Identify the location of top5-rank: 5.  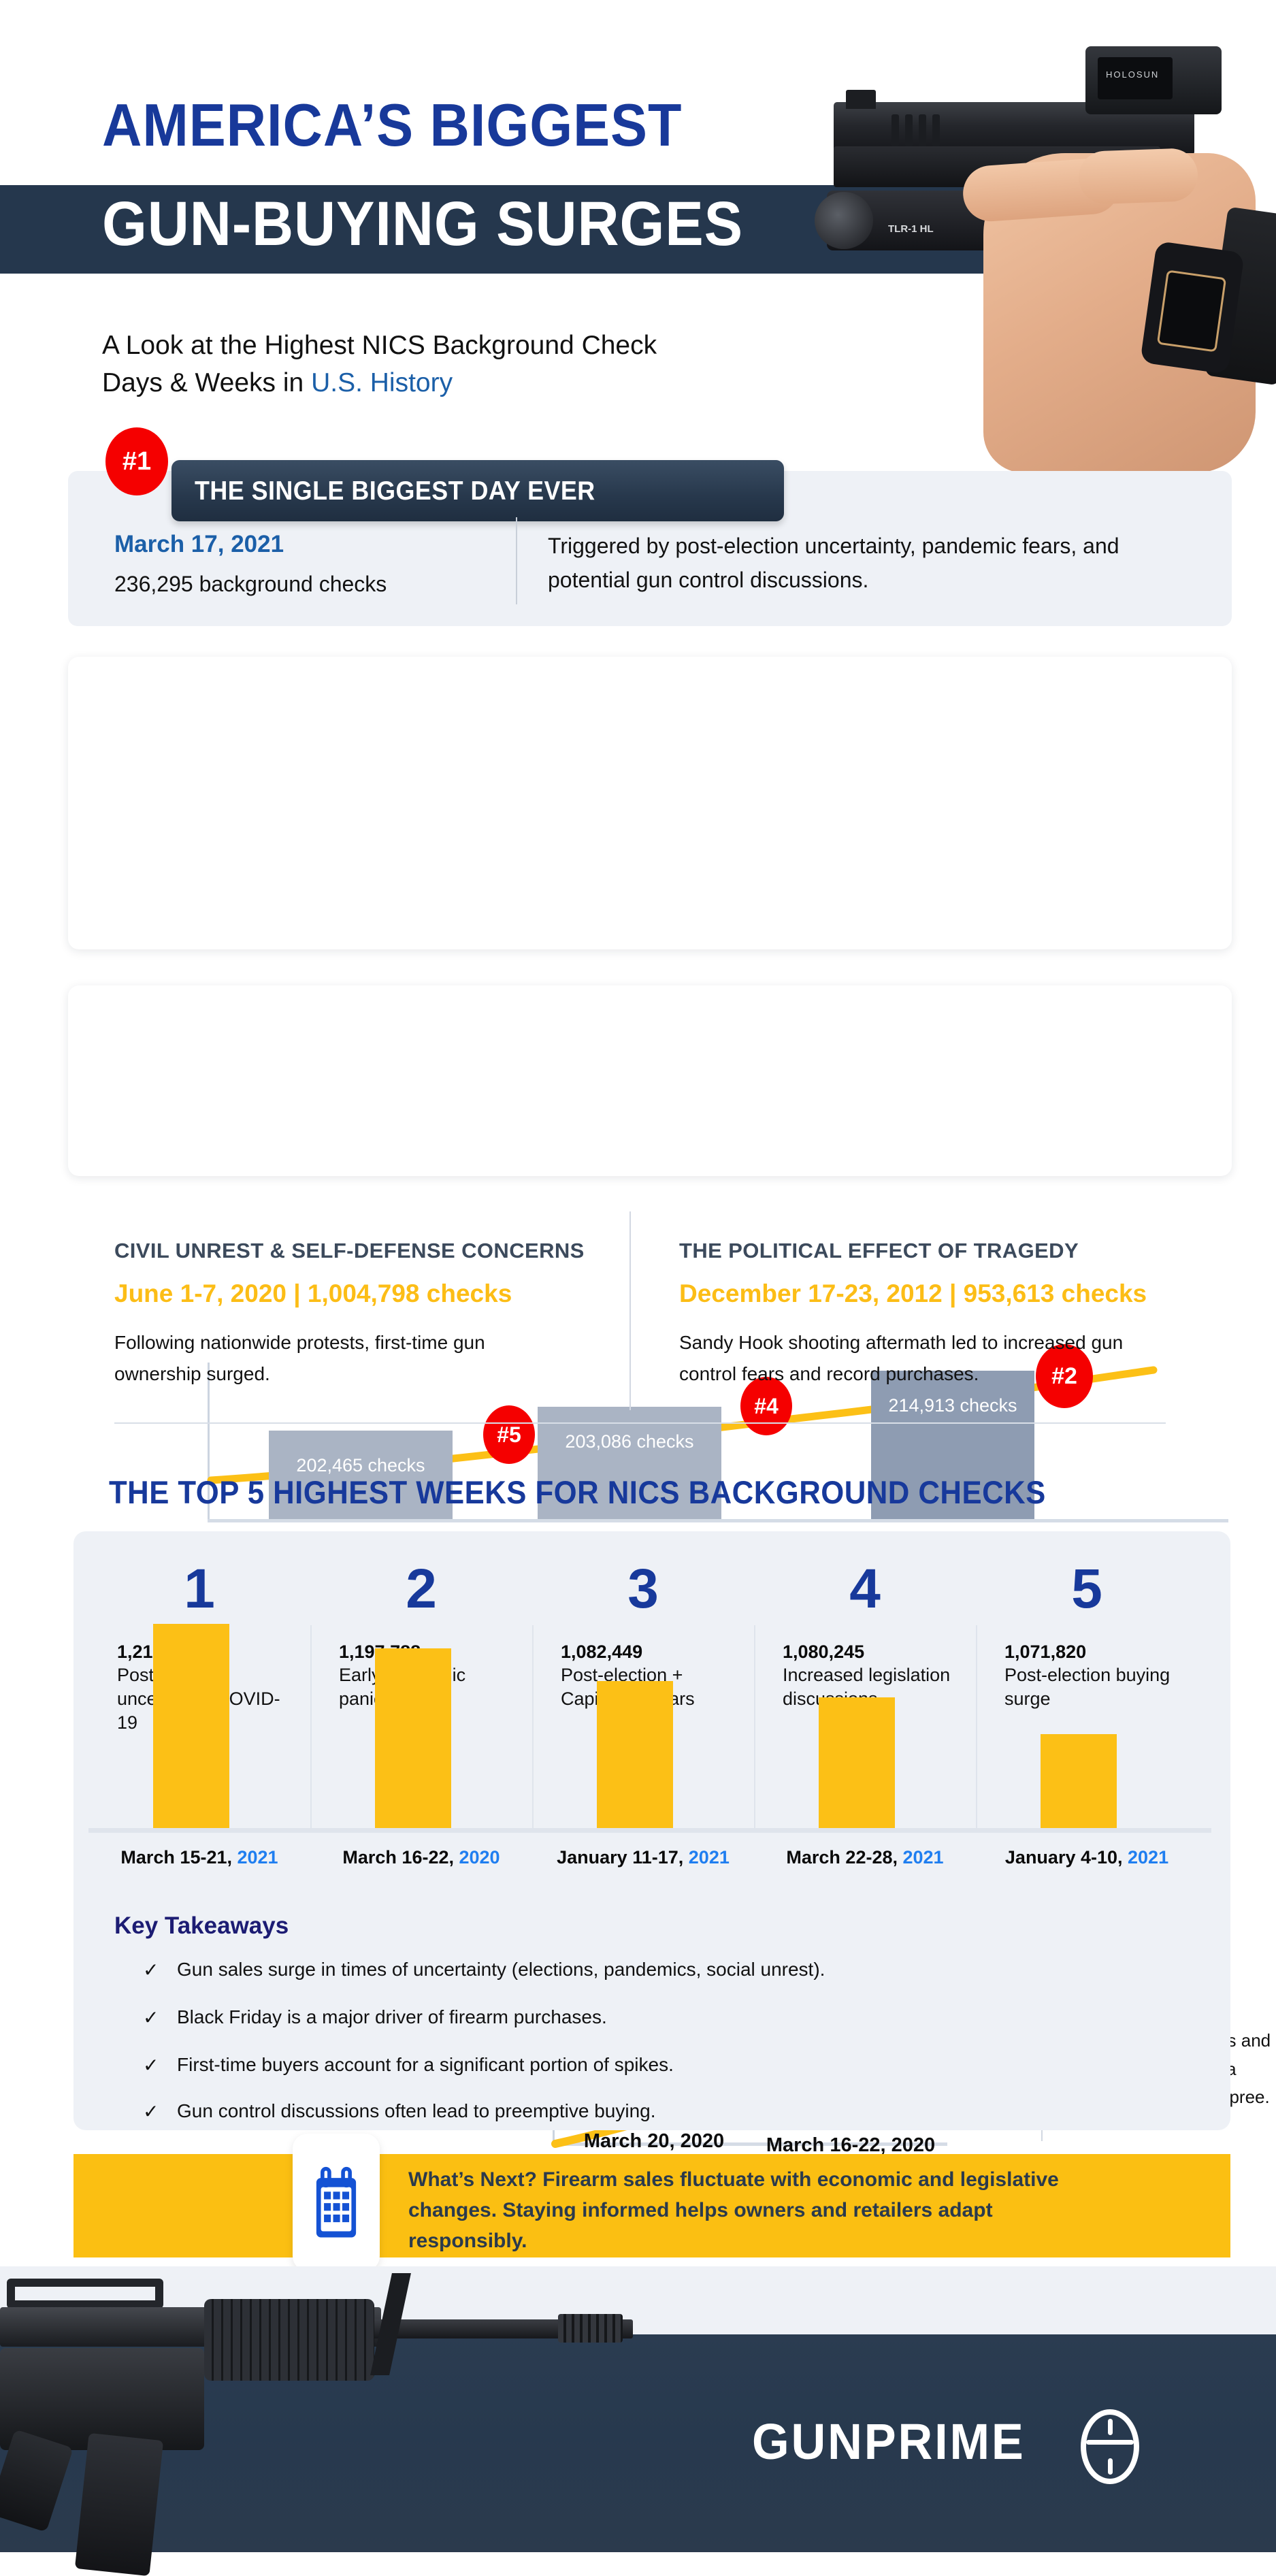
(1086, 1589).